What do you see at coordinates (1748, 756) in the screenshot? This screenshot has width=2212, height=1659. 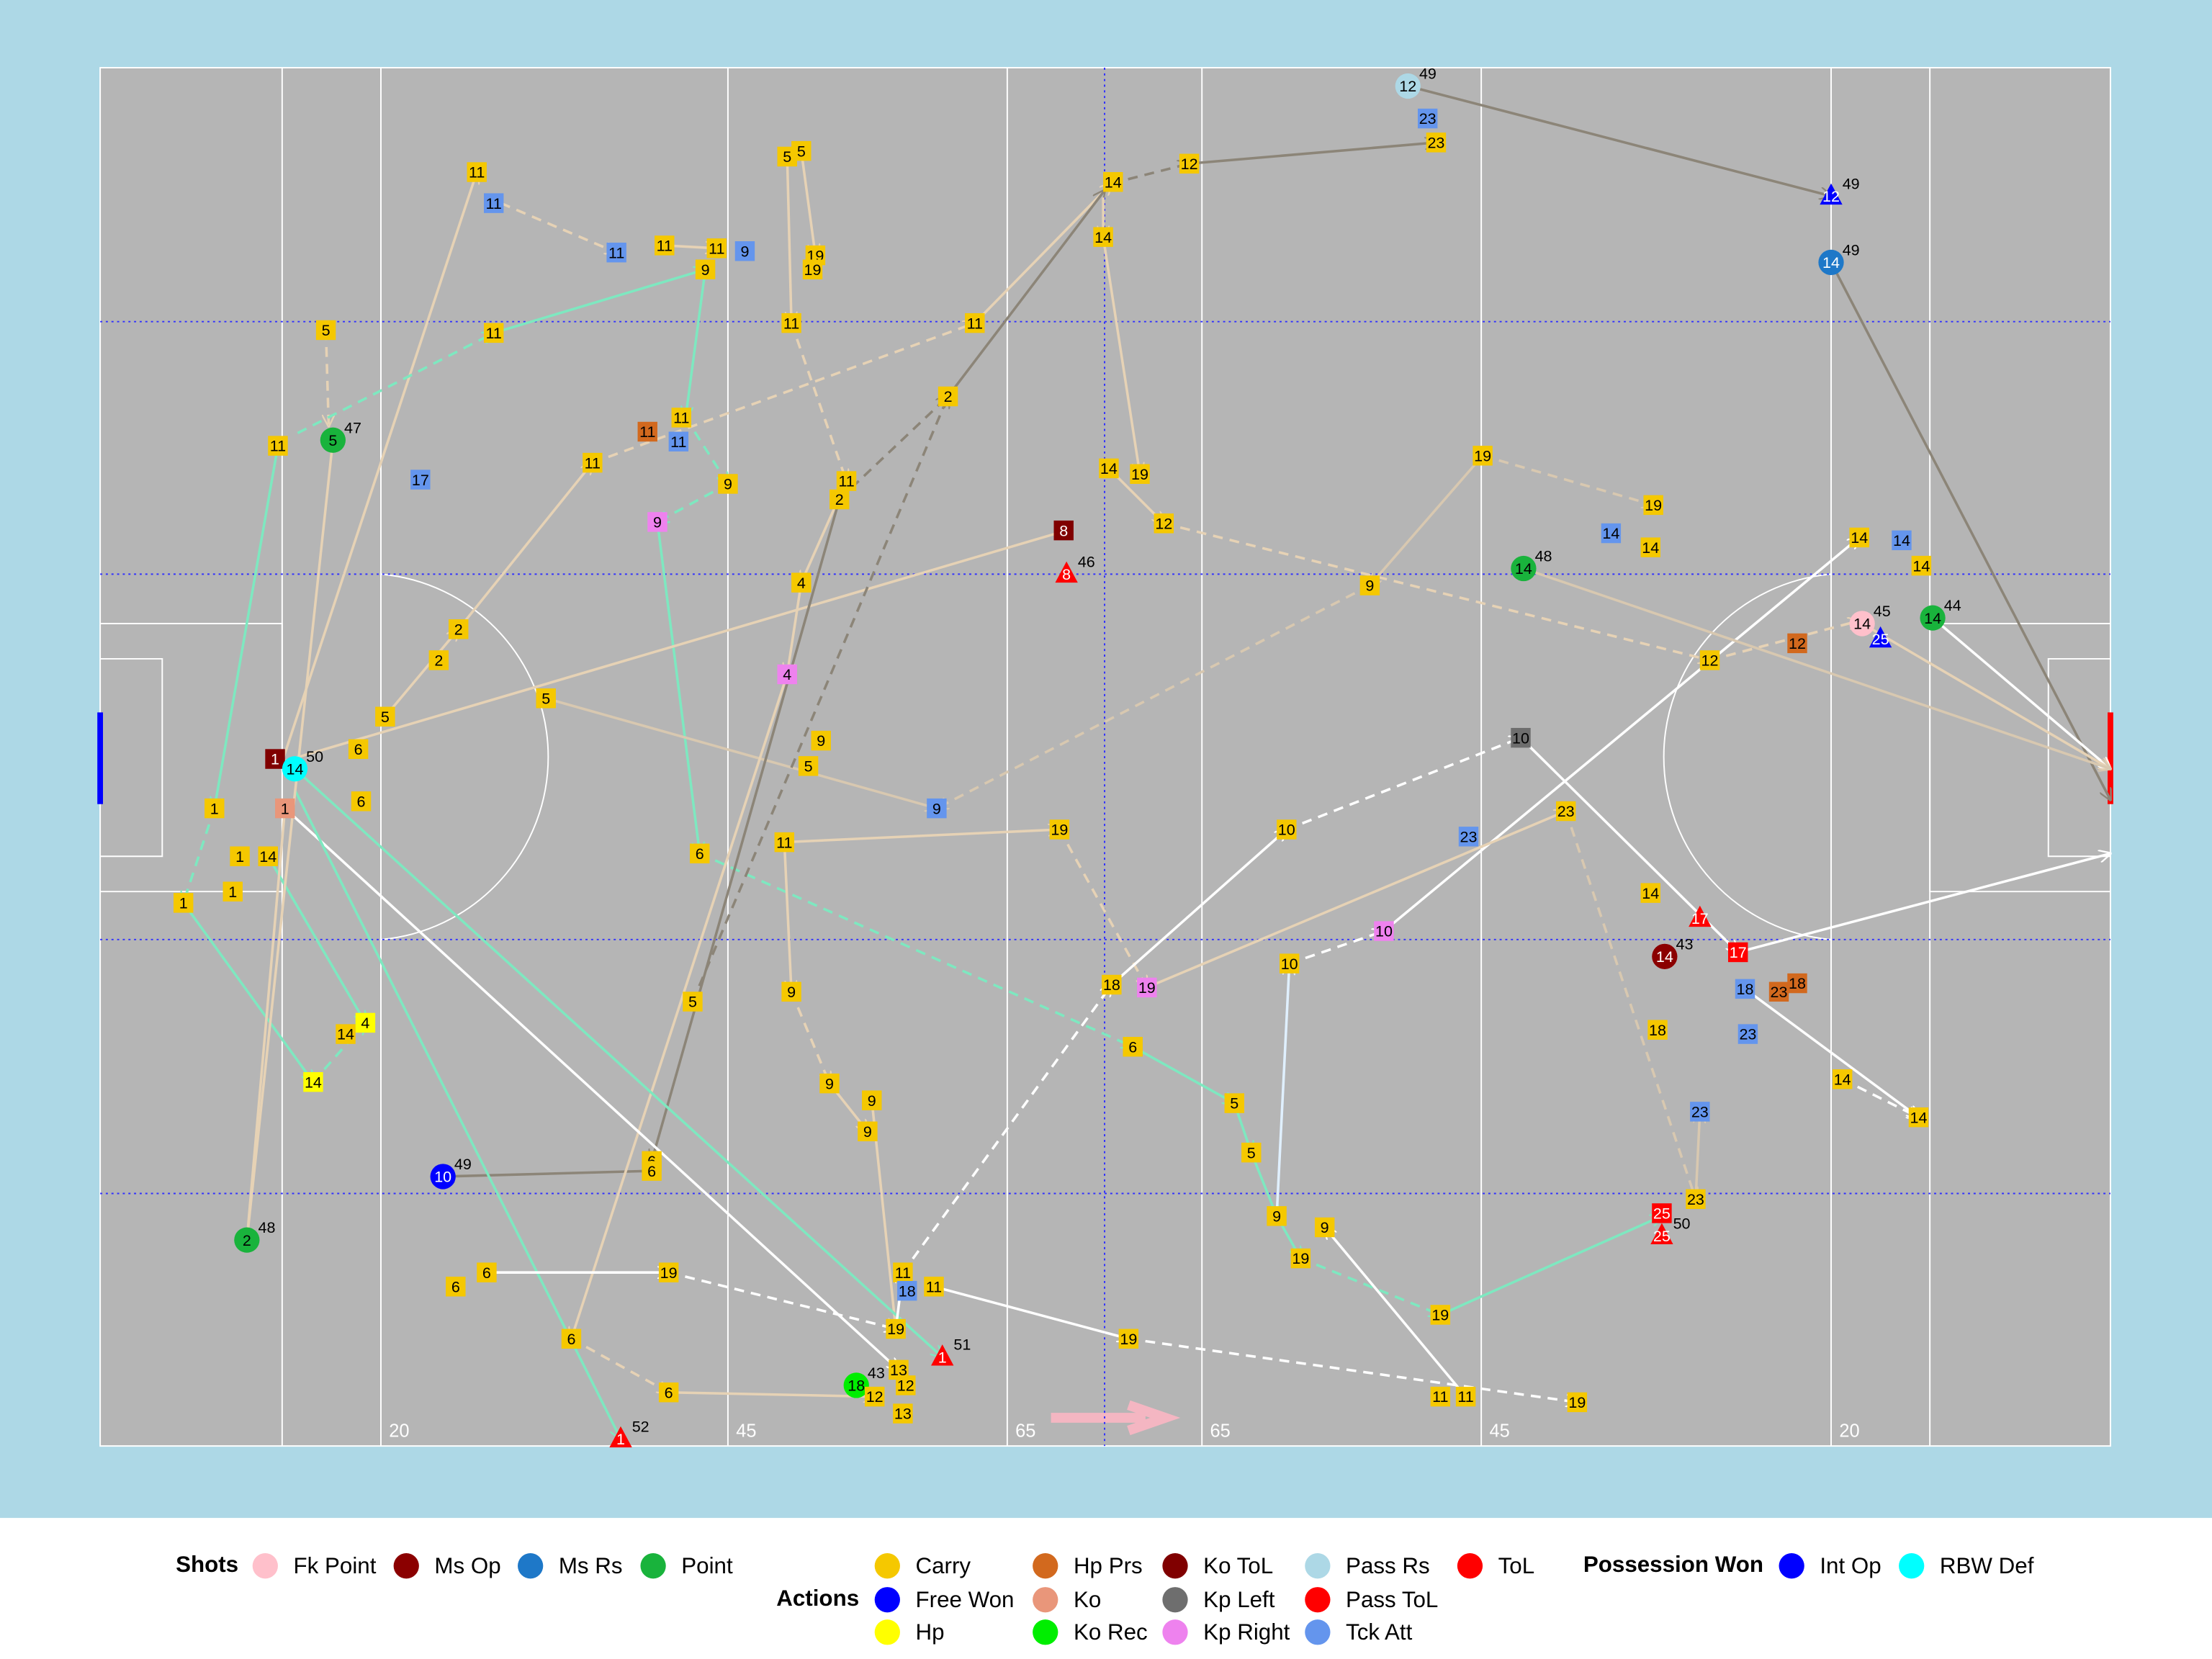 I see `arc` at bounding box center [1748, 756].